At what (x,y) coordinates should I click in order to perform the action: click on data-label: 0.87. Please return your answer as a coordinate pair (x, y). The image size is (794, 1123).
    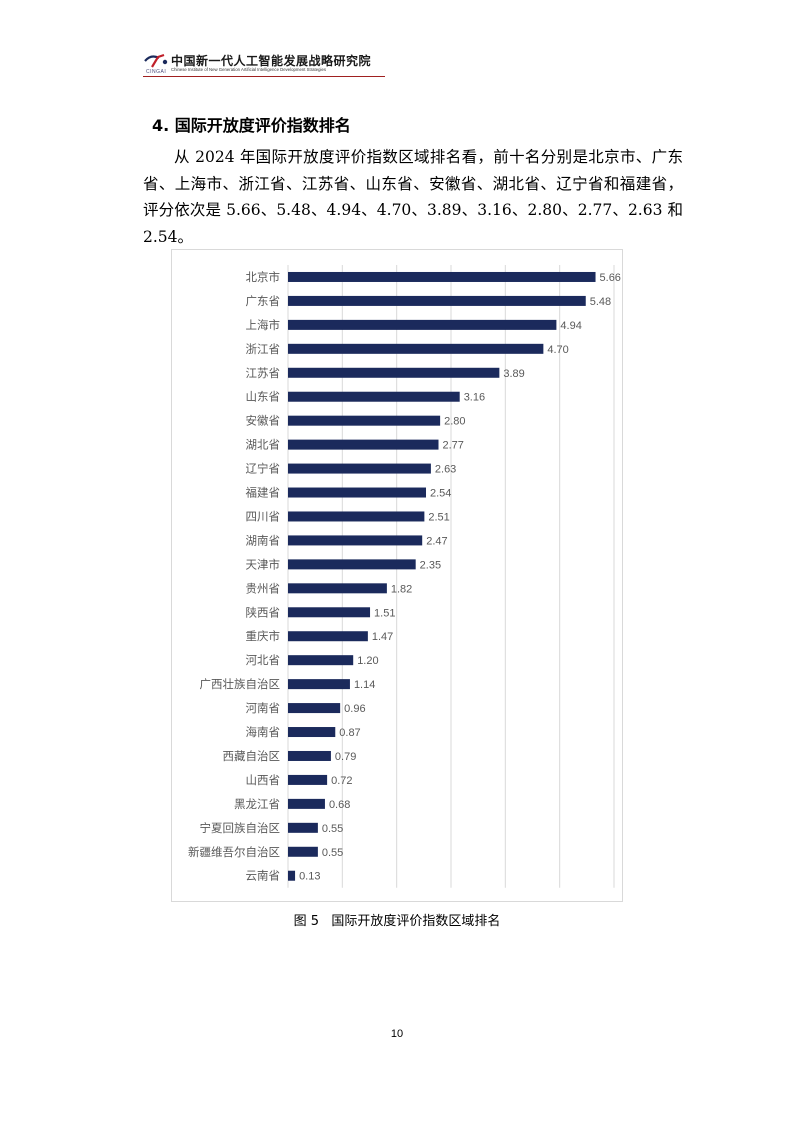
    Looking at the image, I should click on (349, 733).